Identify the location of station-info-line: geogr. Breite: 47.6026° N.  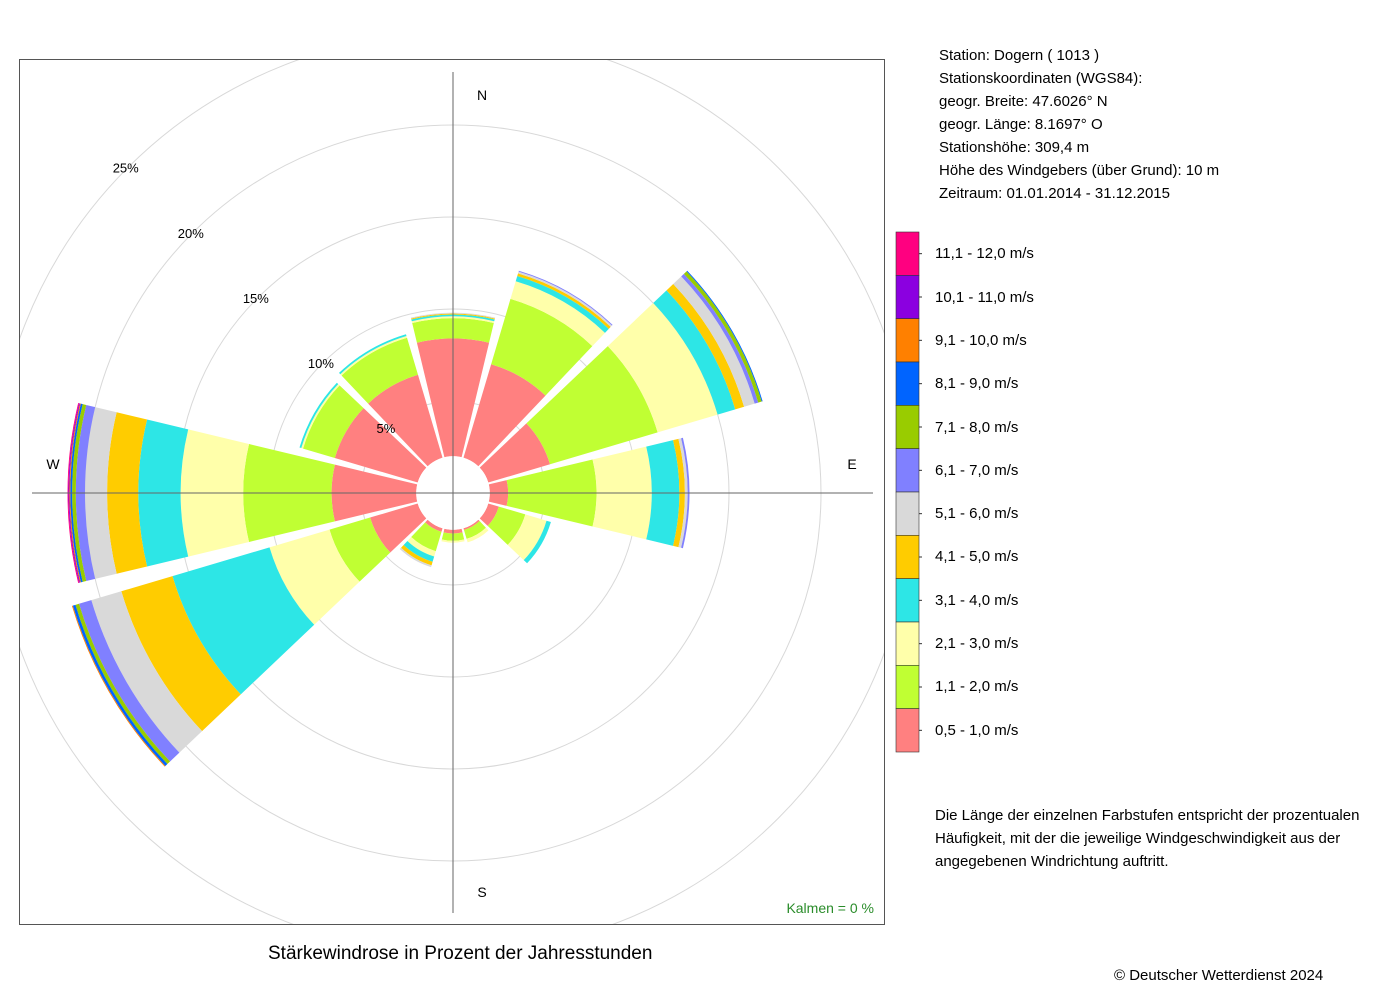
(1023, 101).